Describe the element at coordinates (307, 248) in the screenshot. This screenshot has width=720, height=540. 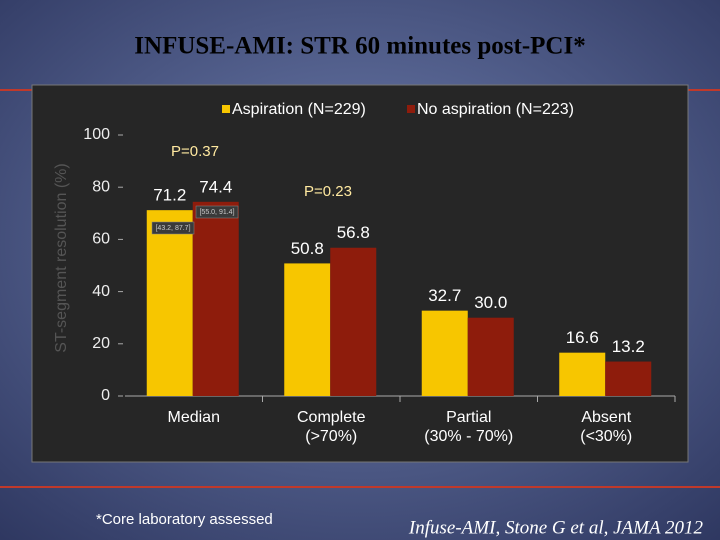
I see `data-label: 50.8` at that location.